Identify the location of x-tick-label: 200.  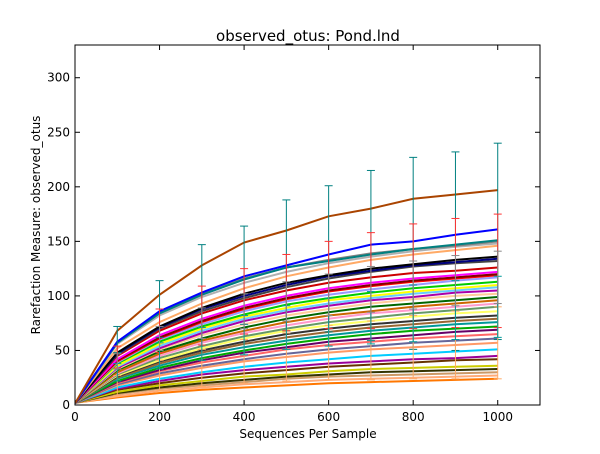
(159, 417).